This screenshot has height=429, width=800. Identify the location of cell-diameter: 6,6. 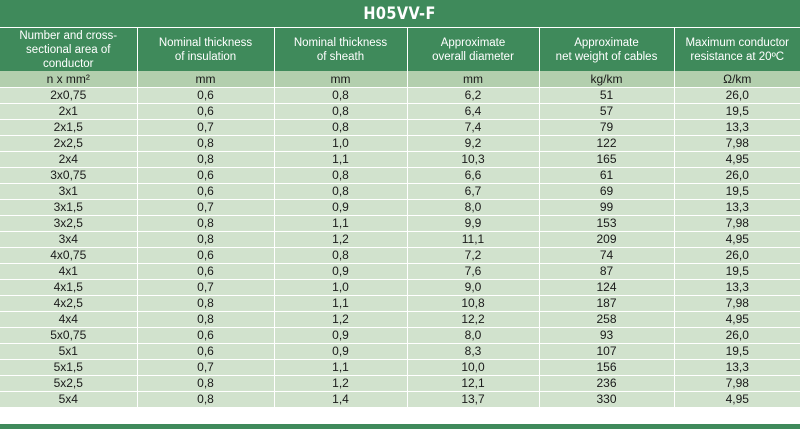
(473, 175).